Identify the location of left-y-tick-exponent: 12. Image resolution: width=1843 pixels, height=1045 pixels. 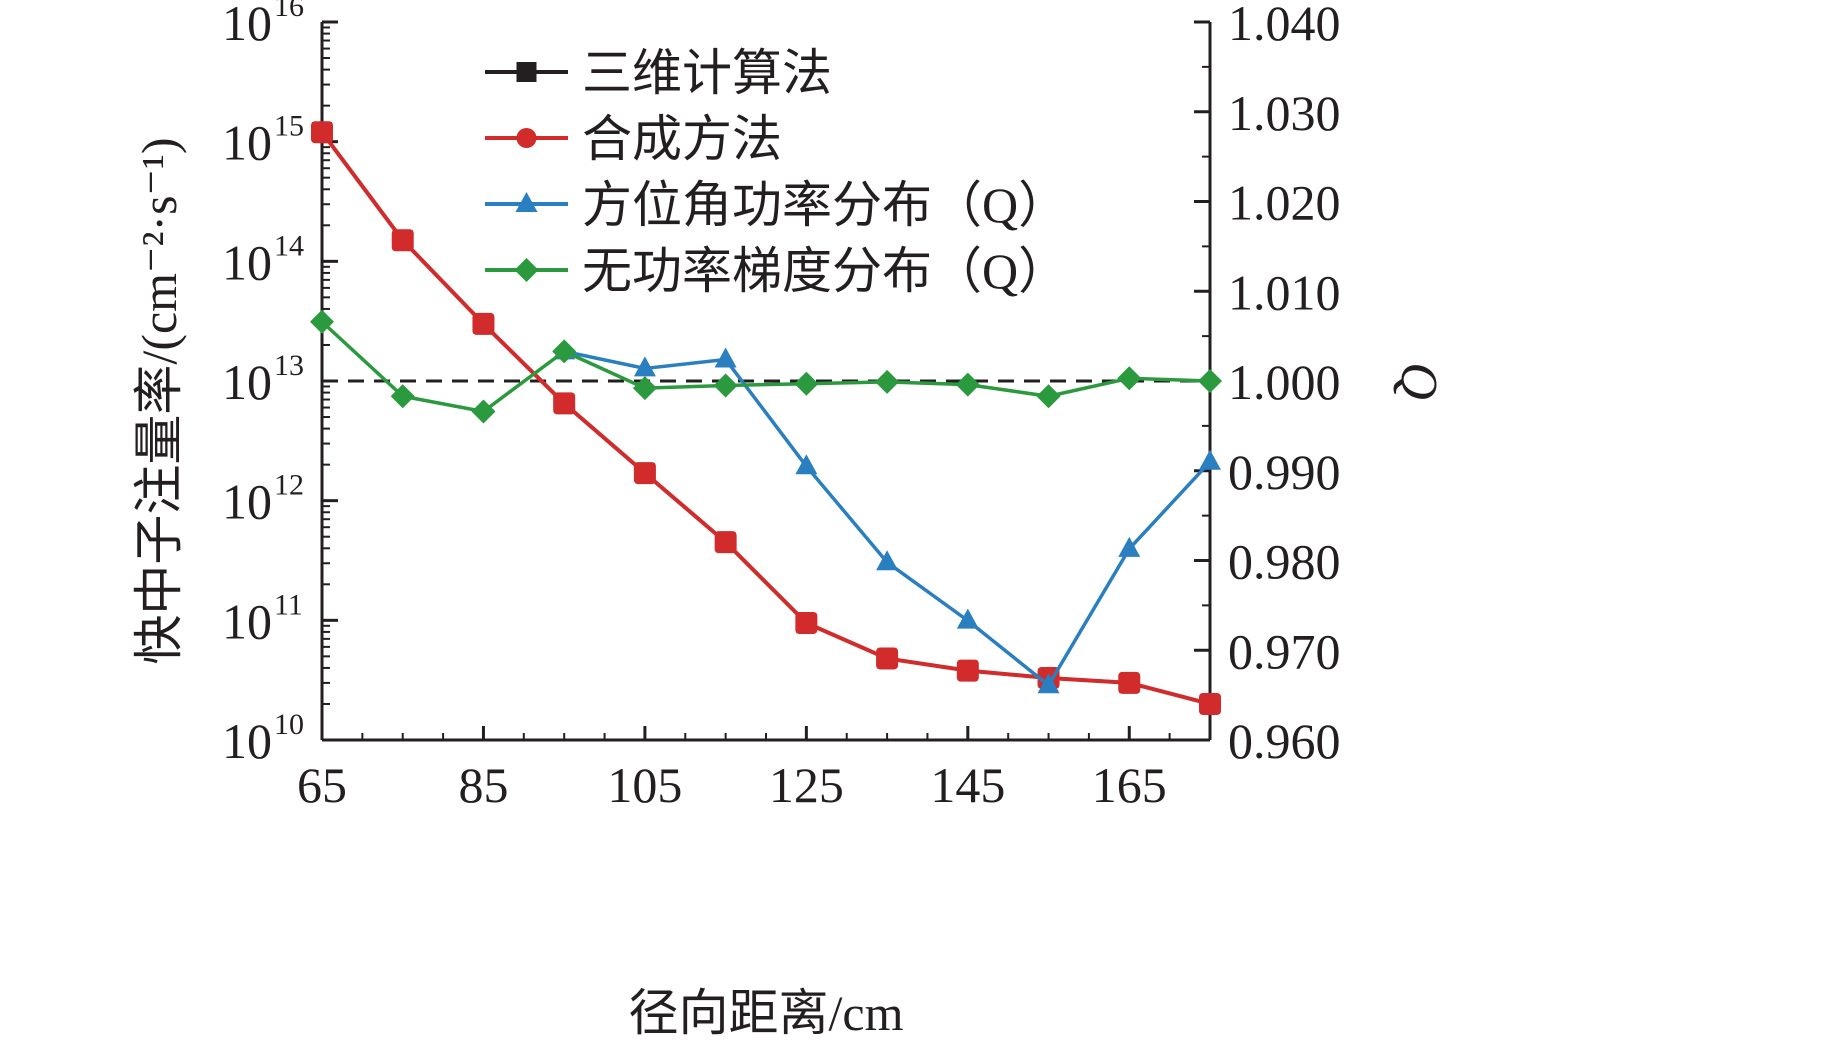
(289, 485).